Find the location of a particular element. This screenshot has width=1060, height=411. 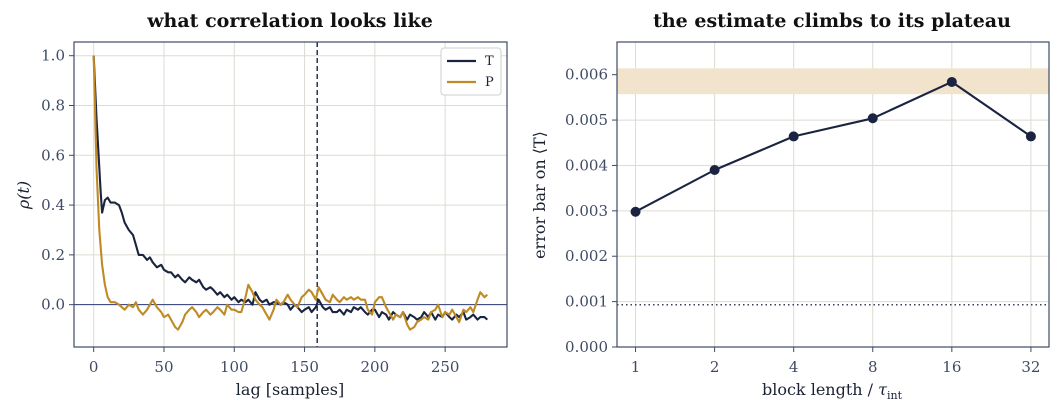

right-y-tick-label: 0.005 is located at coordinates (586, 120).